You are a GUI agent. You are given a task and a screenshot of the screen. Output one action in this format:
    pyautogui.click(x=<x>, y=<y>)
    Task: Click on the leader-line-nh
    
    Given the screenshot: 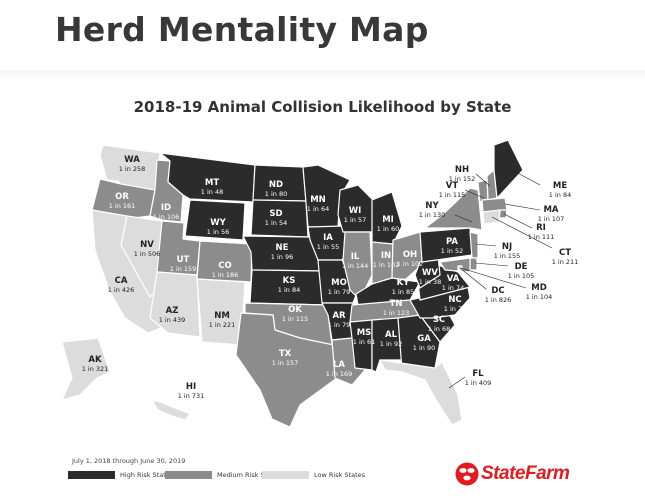 What is the action you would take?
    pyautogui.click(x=483, y=180)
    